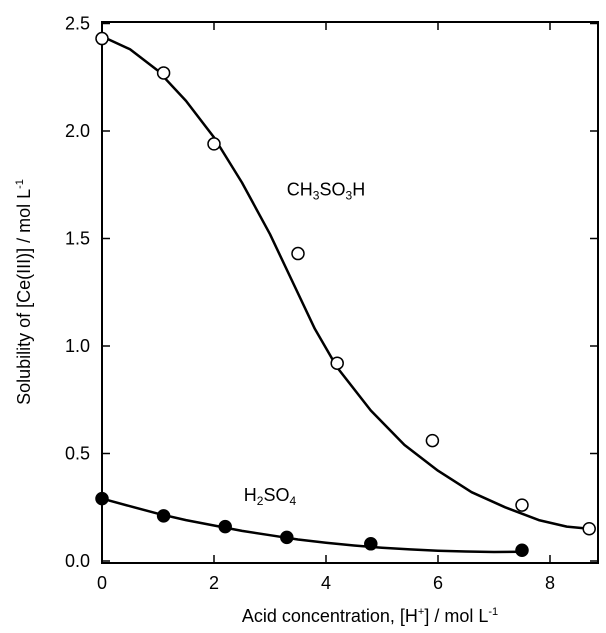  Describe the element at coordinates (24, 292) in the screenshot. I see `y-axis-title: Solubility of [Ce(III)] / mol L-1` at that location.